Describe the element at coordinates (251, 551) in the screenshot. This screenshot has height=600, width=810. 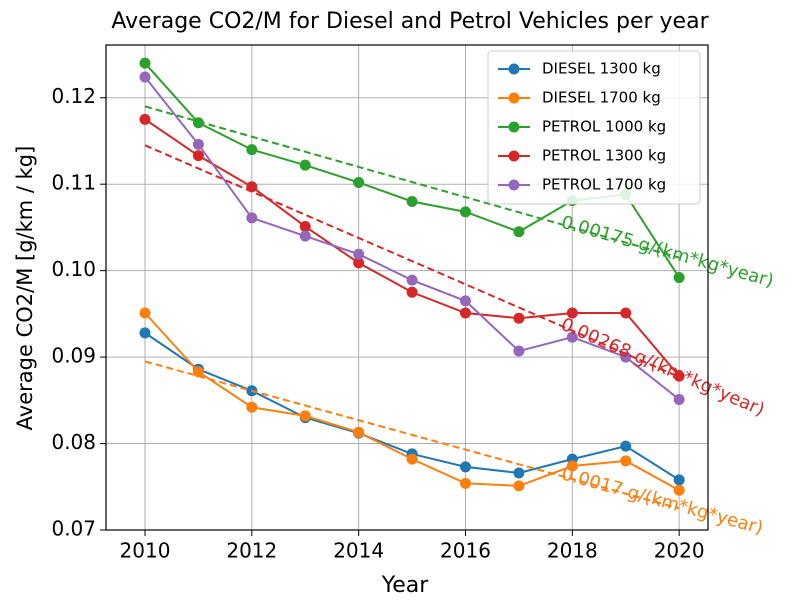
I see `x-tick-label: 2012` at that location.